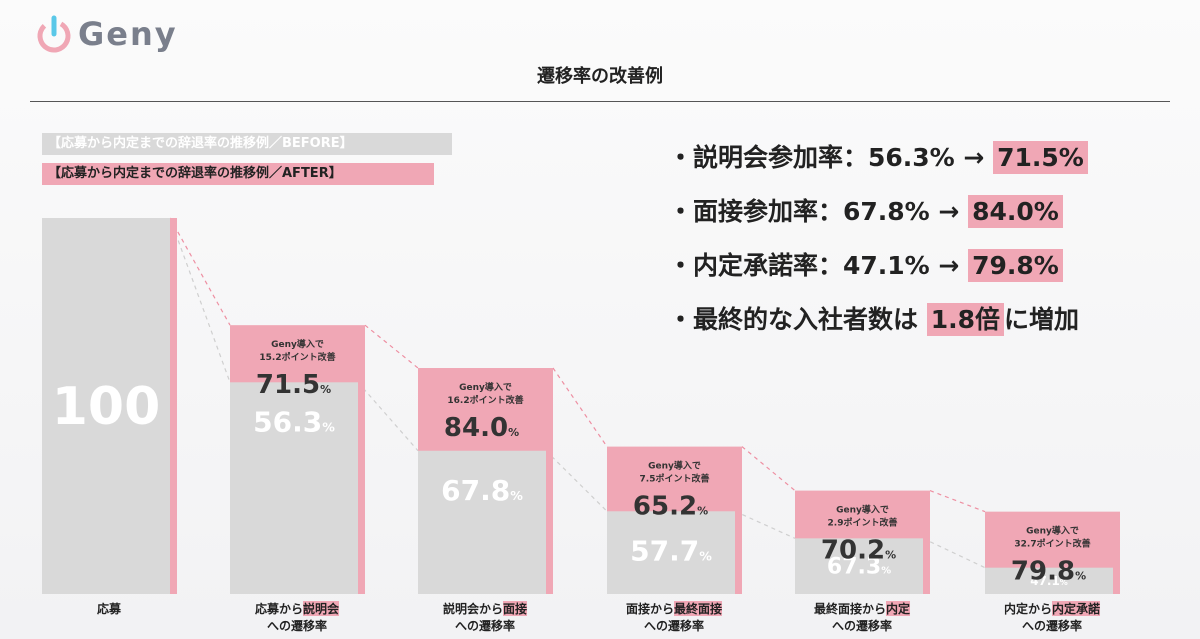 The width and height of the screenshot is (1200, 639). I want to click on category-label-highlight: 説明会, so click(321, 608).